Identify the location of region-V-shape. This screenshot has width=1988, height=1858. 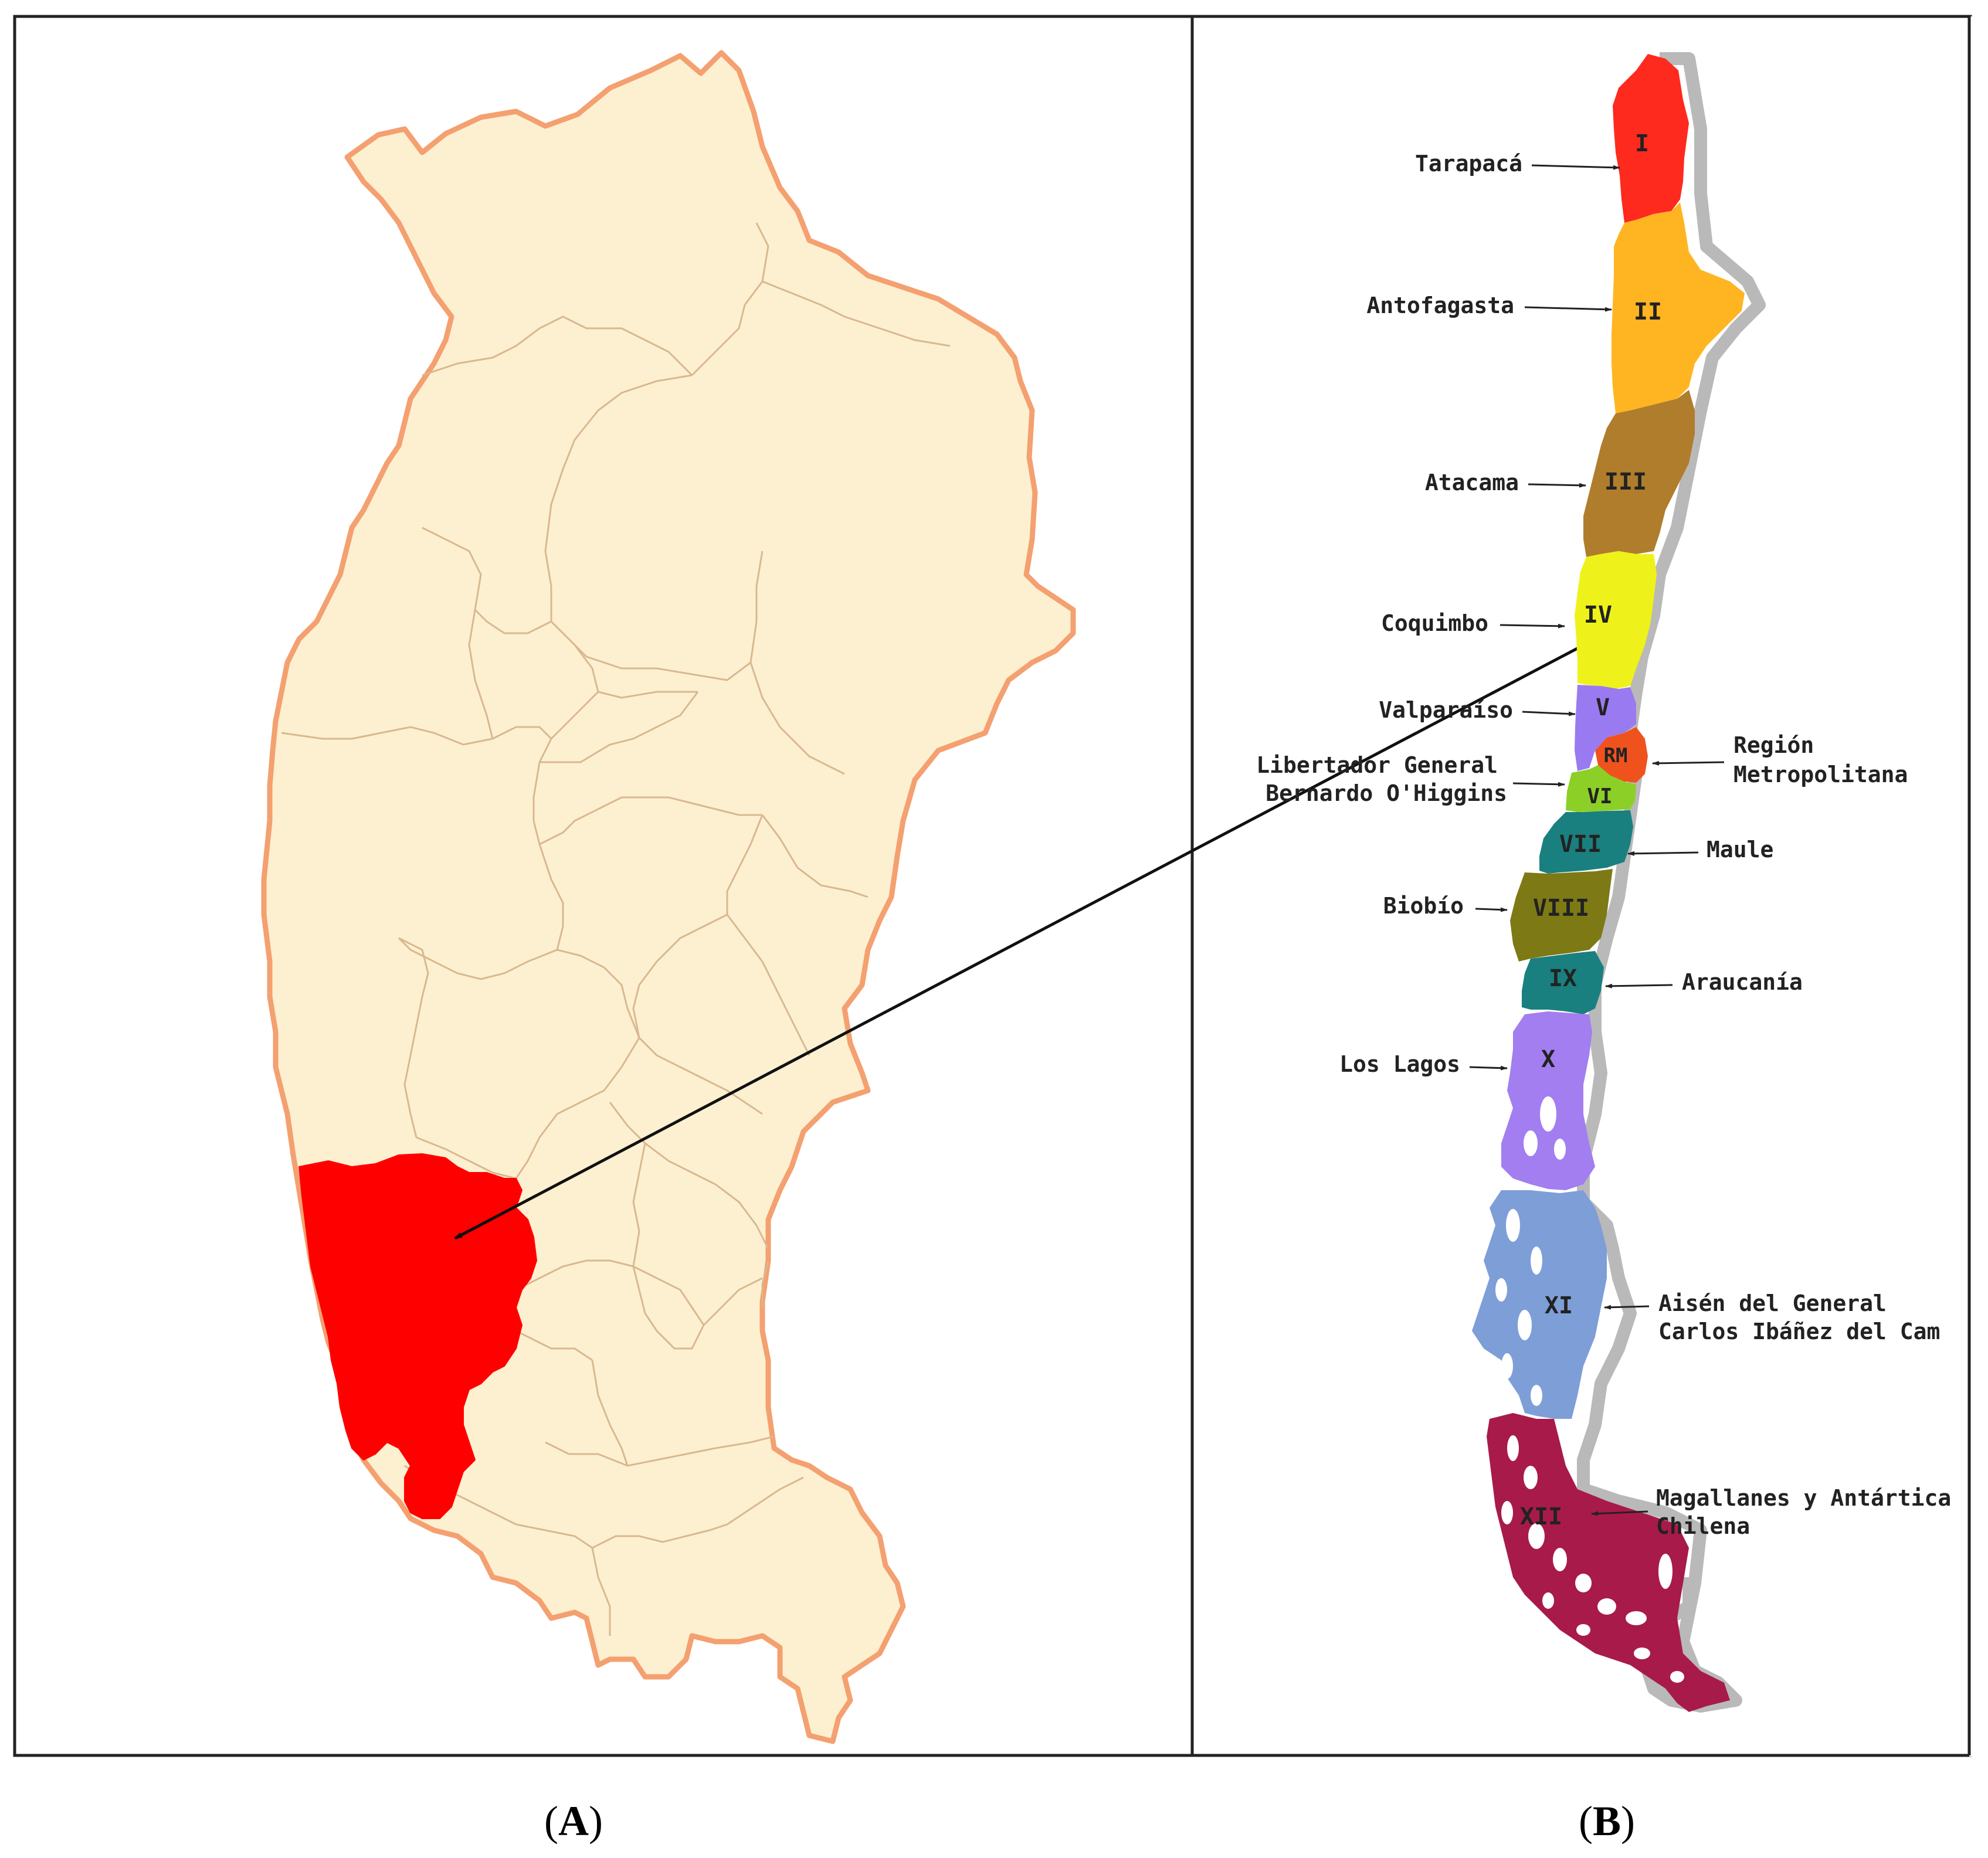
(1605, 728).